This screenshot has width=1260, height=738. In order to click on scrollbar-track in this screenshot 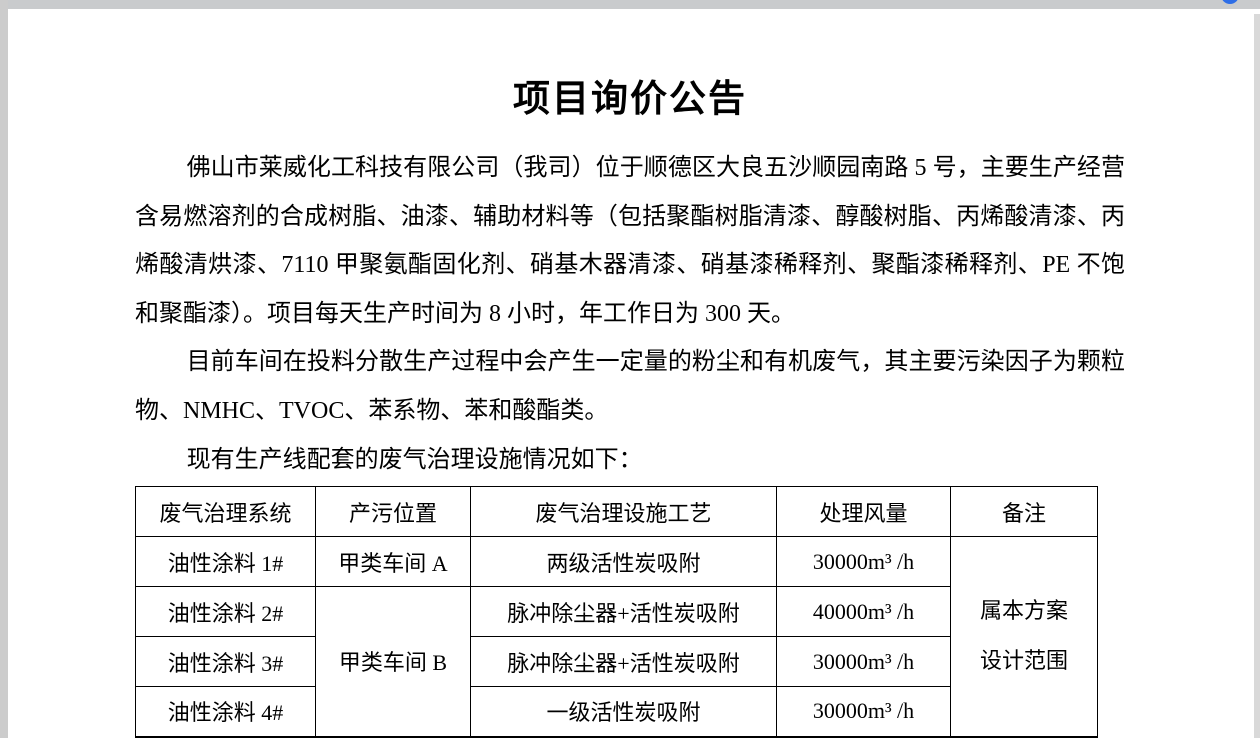, I will do `click(1257, 376)`.